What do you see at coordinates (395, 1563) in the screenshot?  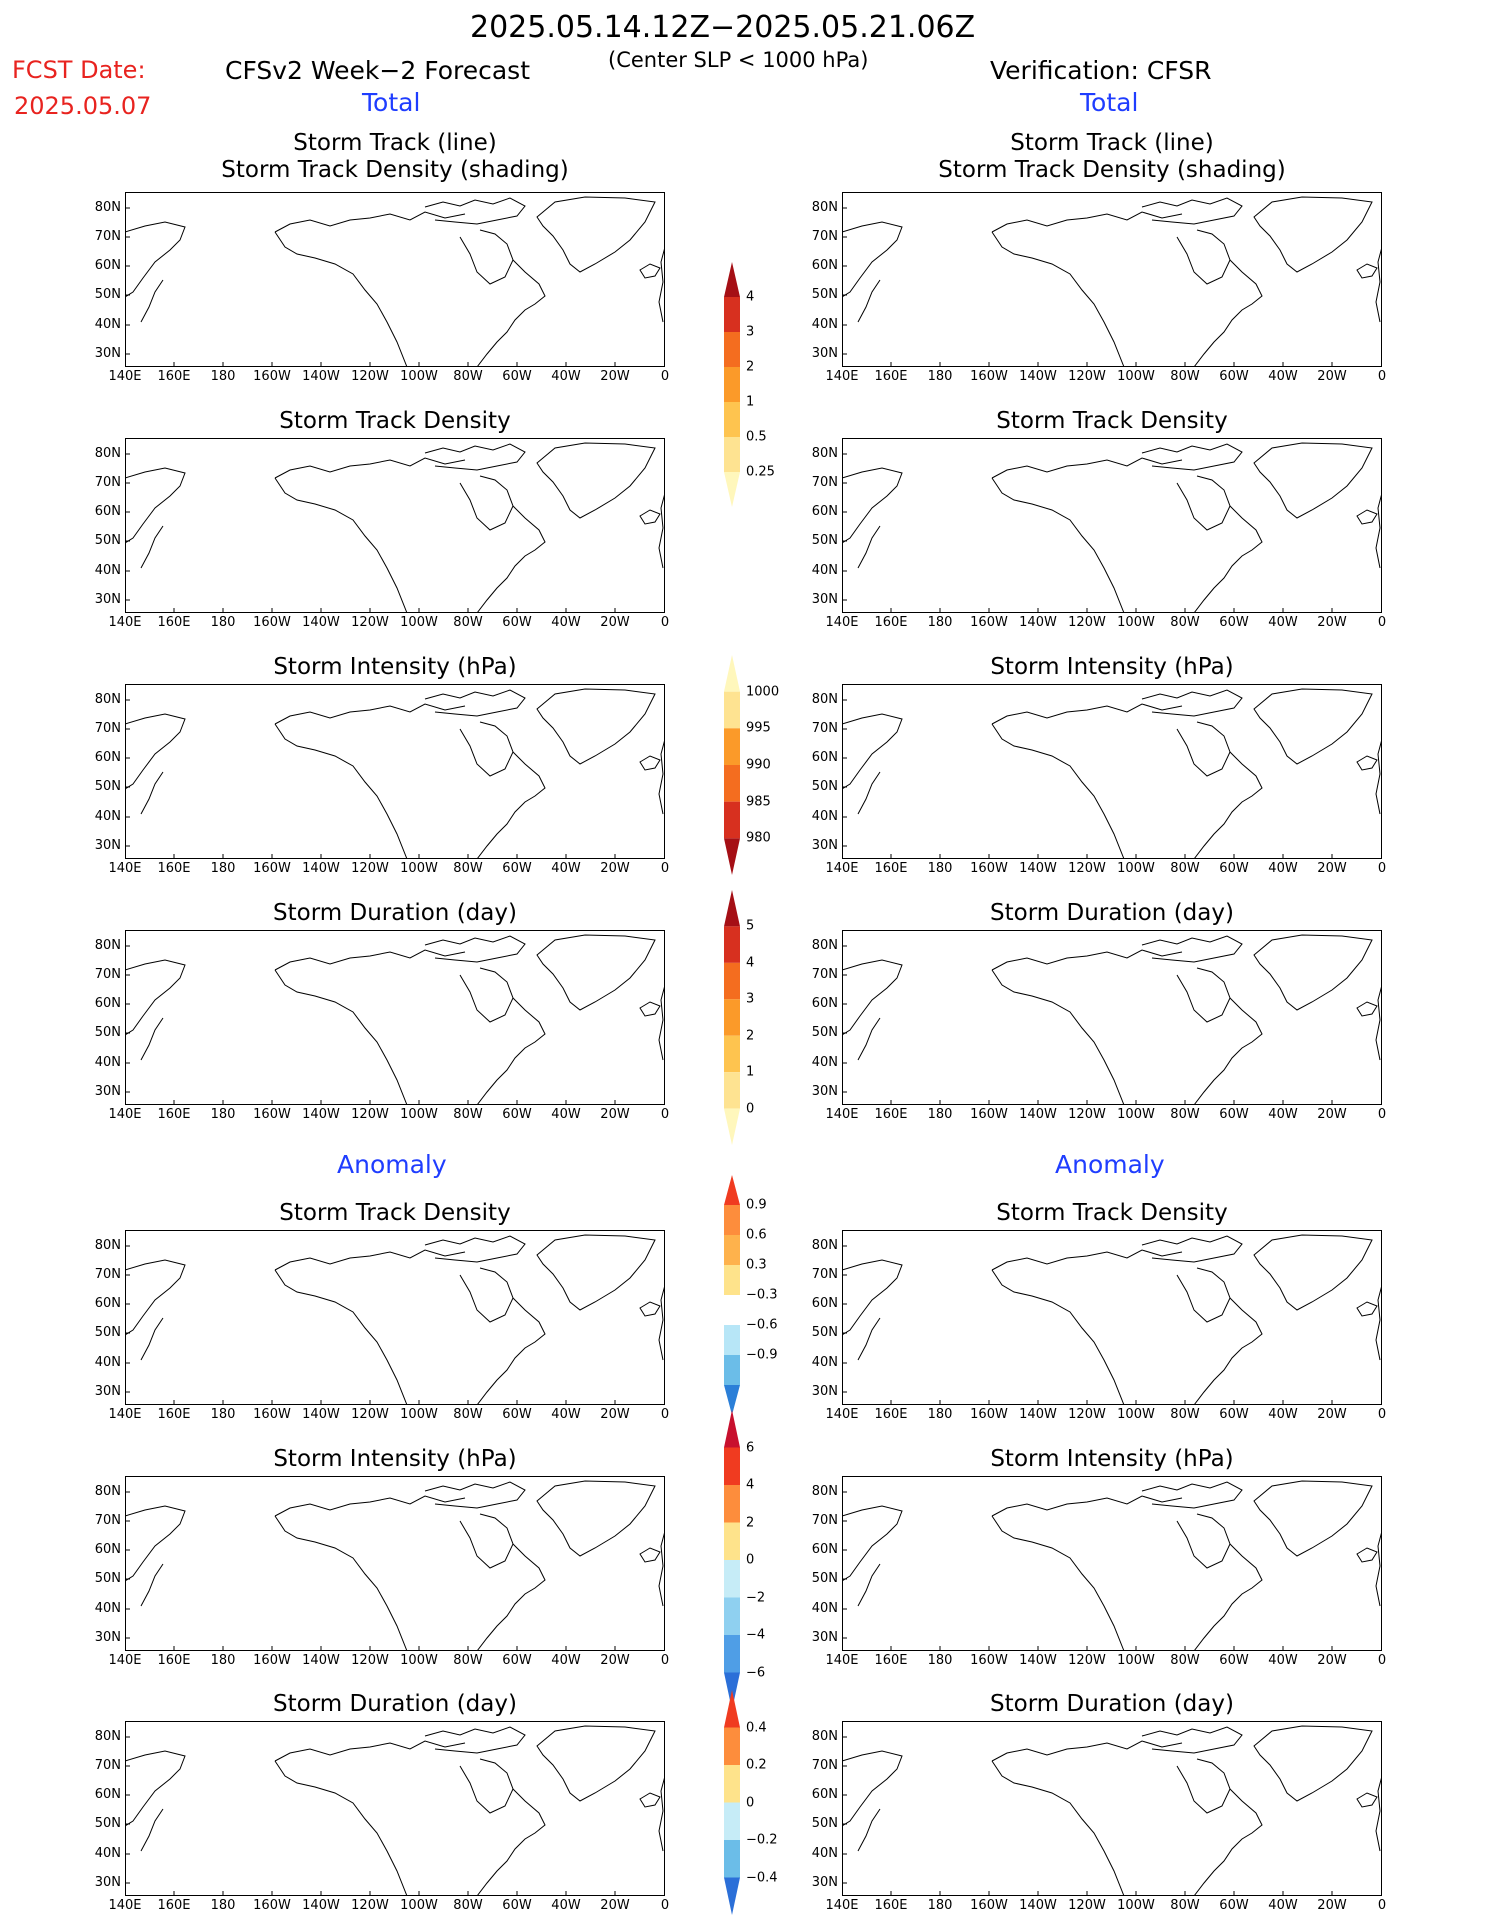 I see `map-frame` at bounding box center [395, 1563].